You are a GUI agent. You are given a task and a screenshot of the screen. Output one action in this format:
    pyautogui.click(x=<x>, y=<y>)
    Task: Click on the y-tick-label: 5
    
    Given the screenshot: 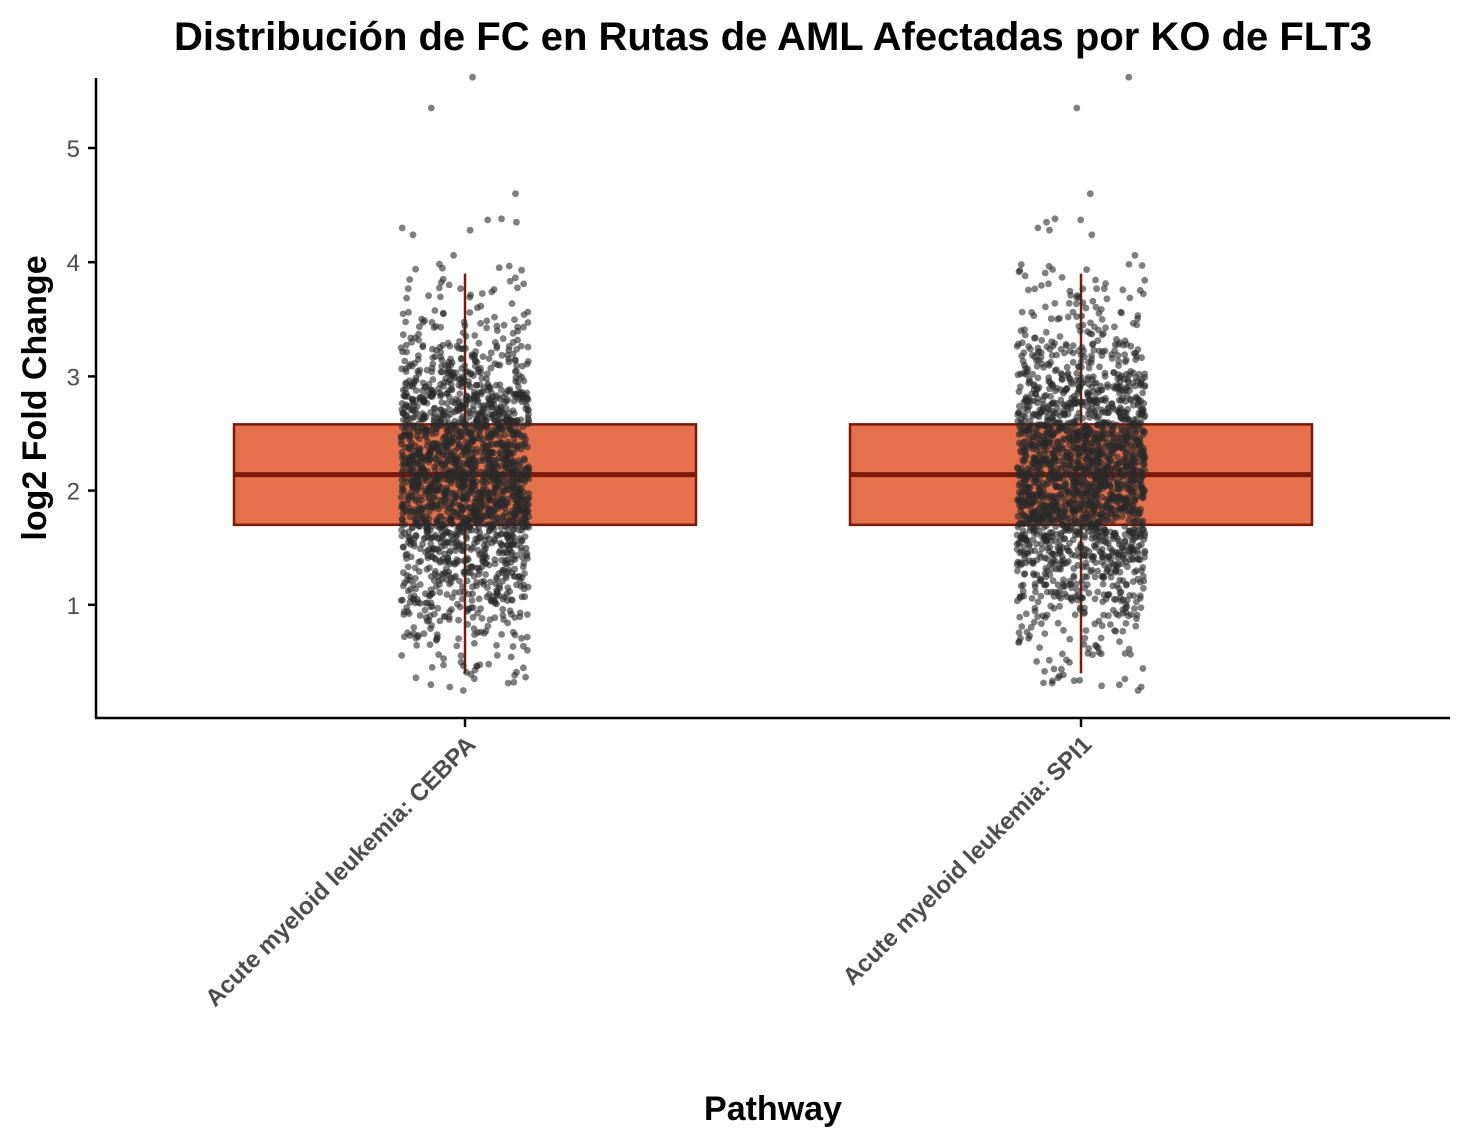 What is the action you would take?
    pyautogui.click(x=73, y=149)
    